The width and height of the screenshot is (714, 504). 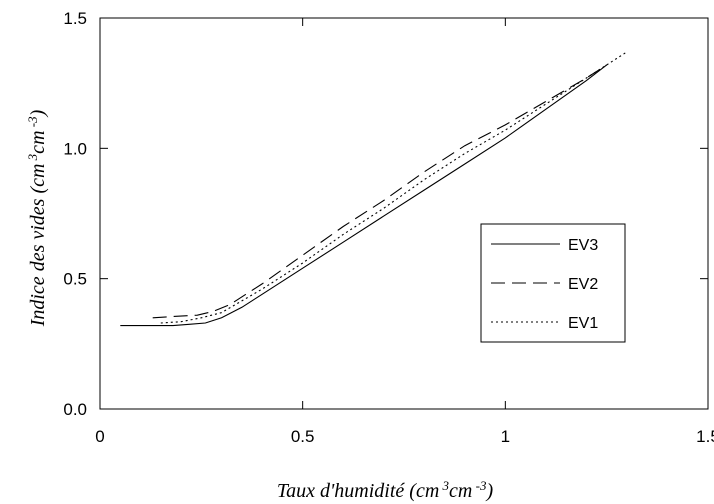 What do you see at coordinates (99, 436) in the screenshot?
I see `x-tick-label: 0` at bounding box center [99, 436].